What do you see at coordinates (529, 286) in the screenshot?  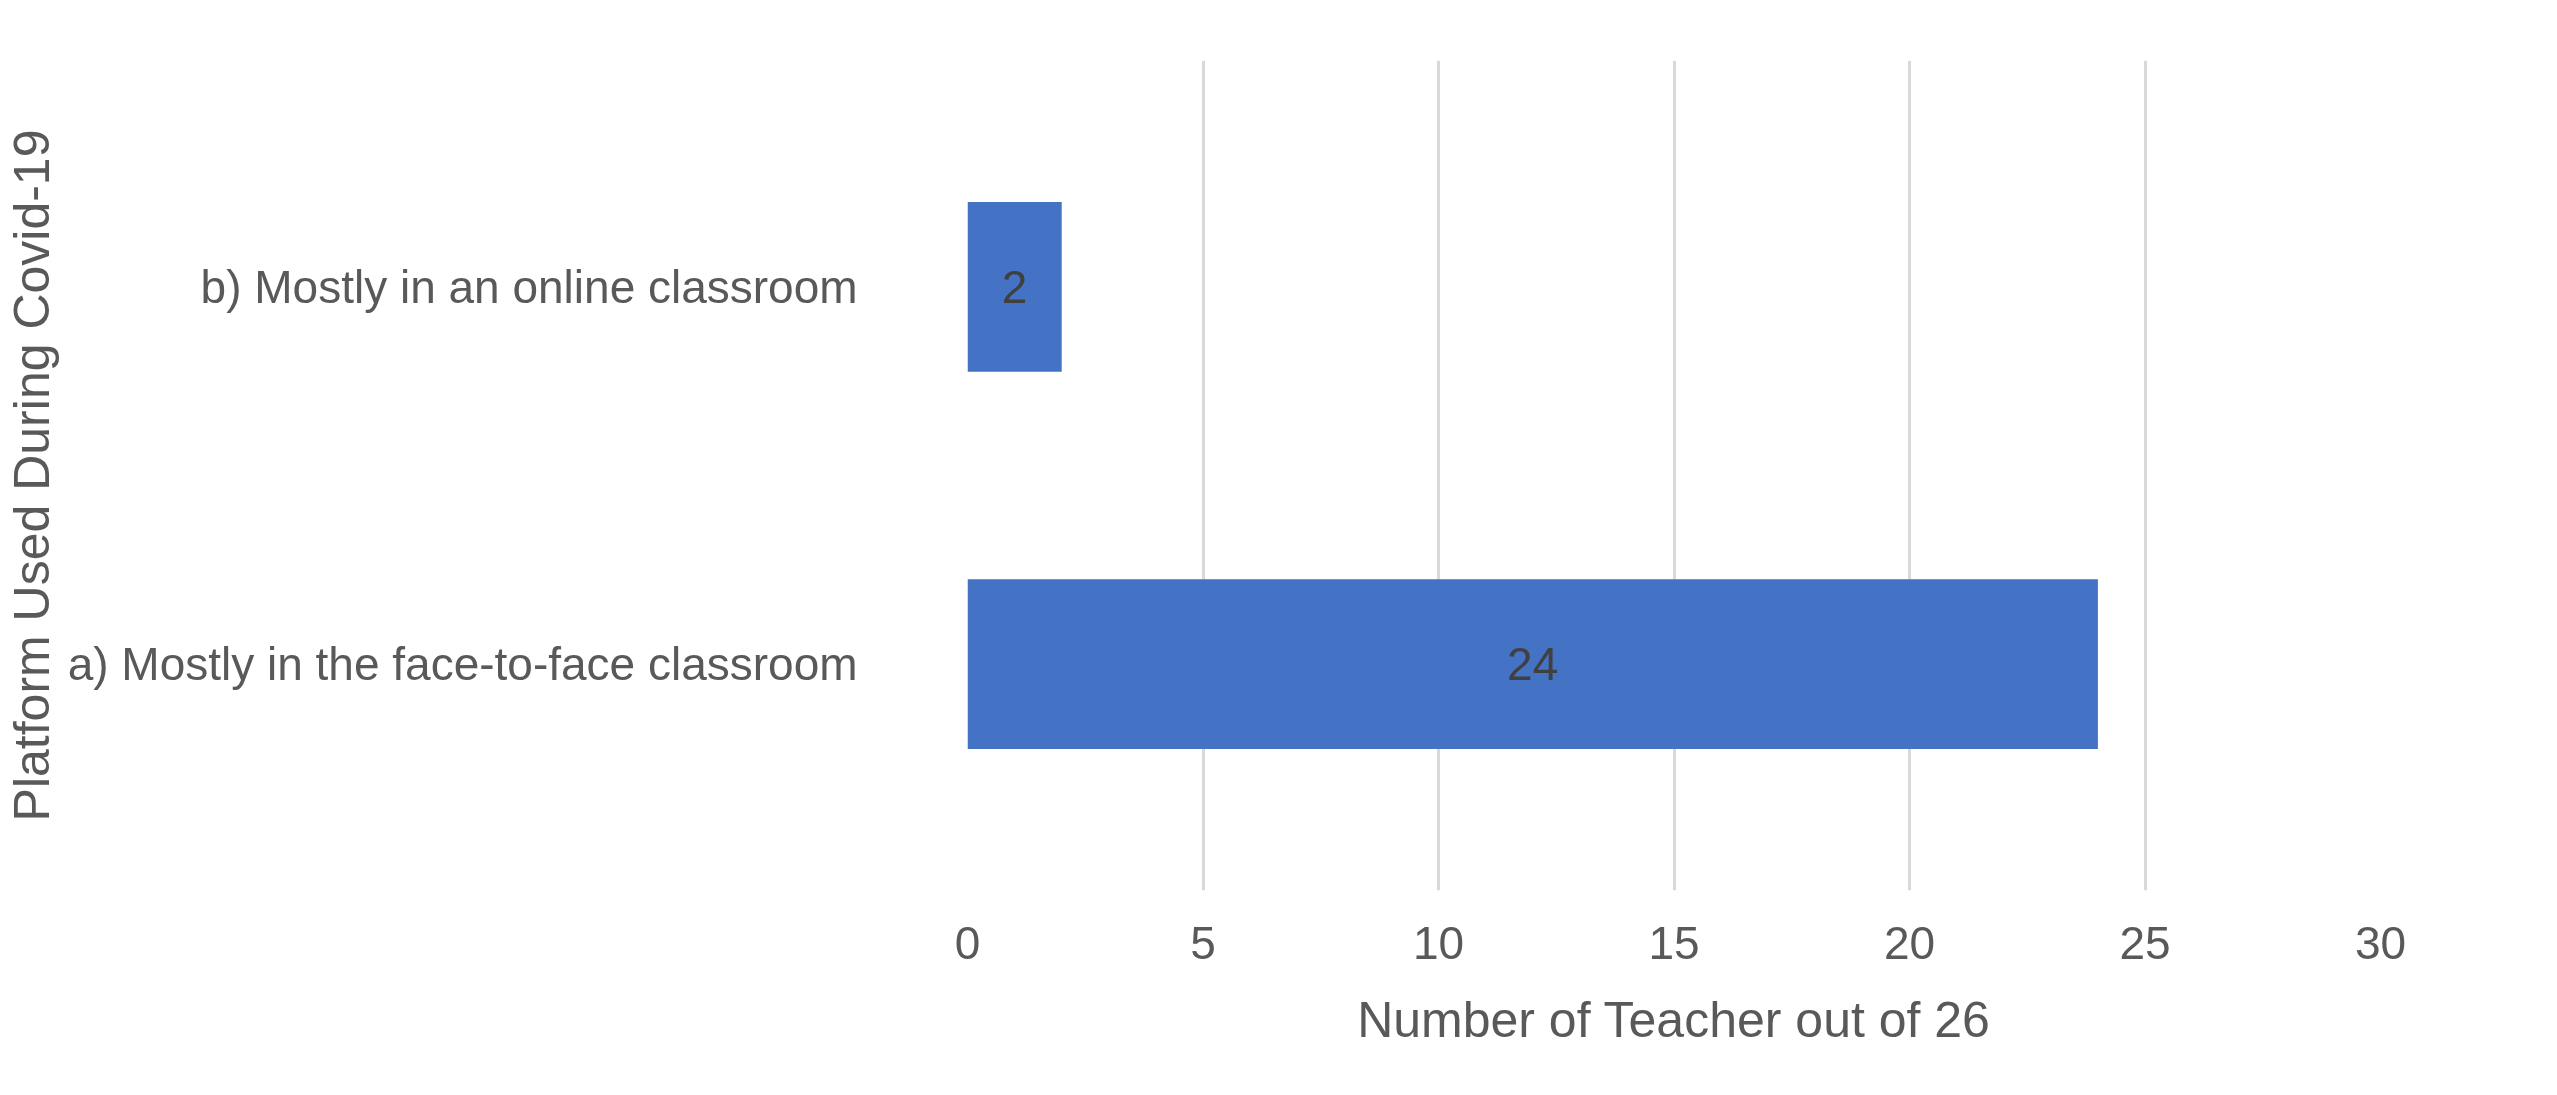 I see `y-tick-label: b) Mostly in an online classroom` at bounding box center [529, 286].